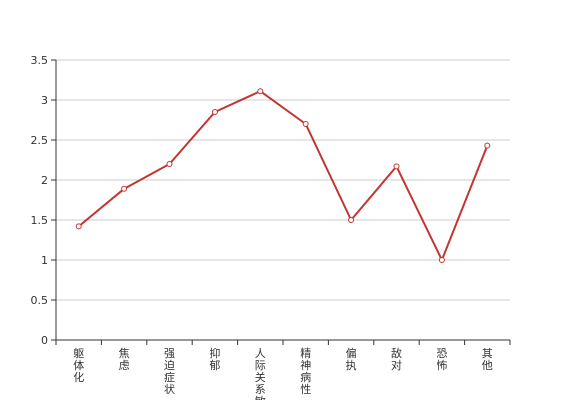  Describe the element at coordinates (44, 100) in the screenshot. I see `y-tick-label: 3` at that location.